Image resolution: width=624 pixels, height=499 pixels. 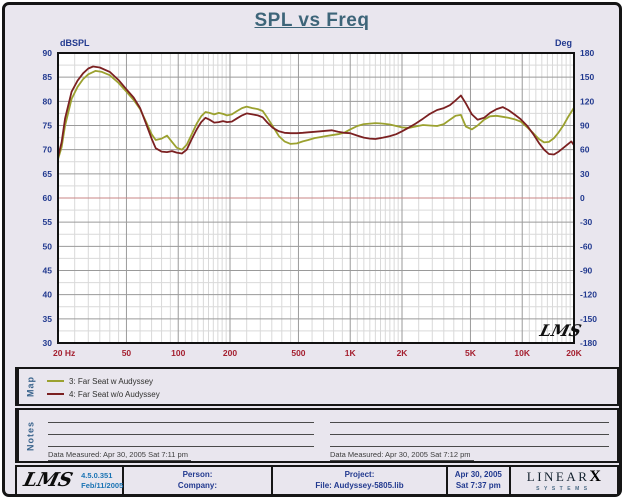 What do you see at coordinates (75, 43) in the screenshot?
I see `svg-text: dBSPL` at bounding box center [75, 43].